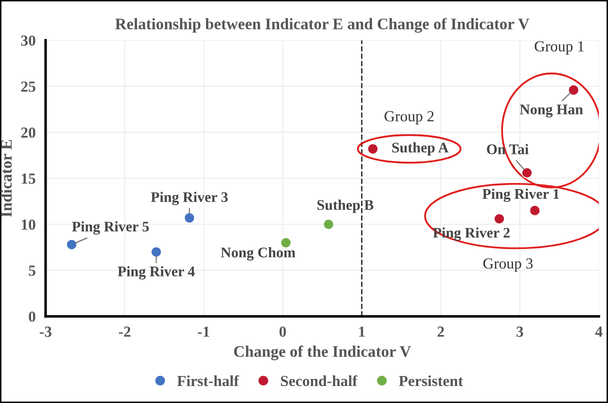 The height and width of the screenshot is (403, 608). What do you see at coordinates (282, 331) in the screenshot?
I see `x-tick-label: 0` at bounding box center [282, 331].